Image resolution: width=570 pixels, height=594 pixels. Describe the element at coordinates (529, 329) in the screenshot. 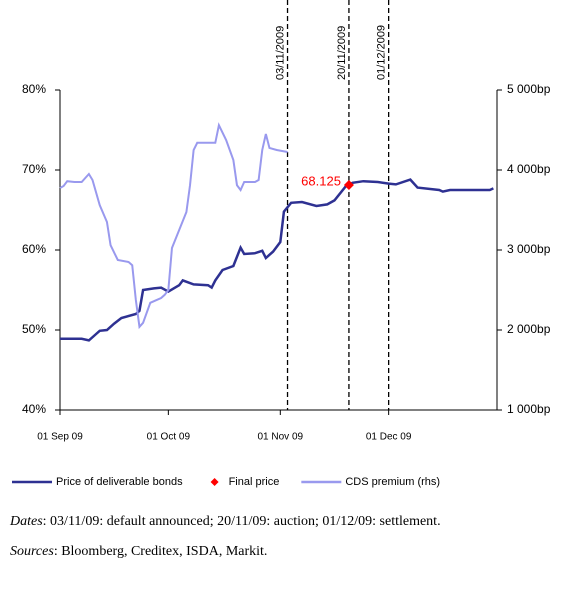

I see `y2-tick-label: 2 000bp` at that location.